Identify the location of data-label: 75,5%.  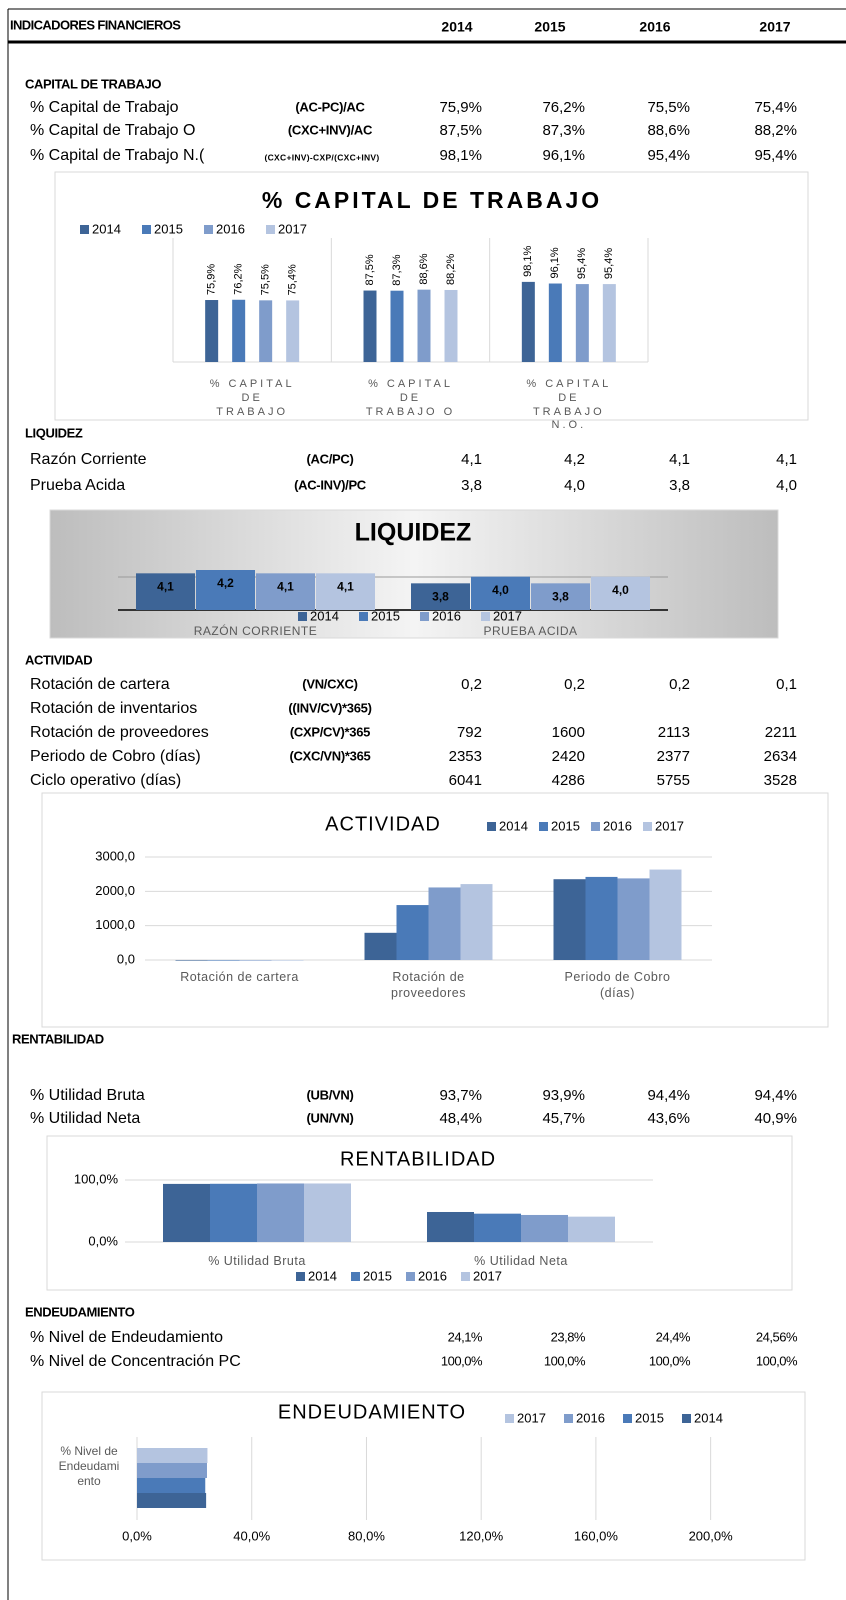
(266, 279).